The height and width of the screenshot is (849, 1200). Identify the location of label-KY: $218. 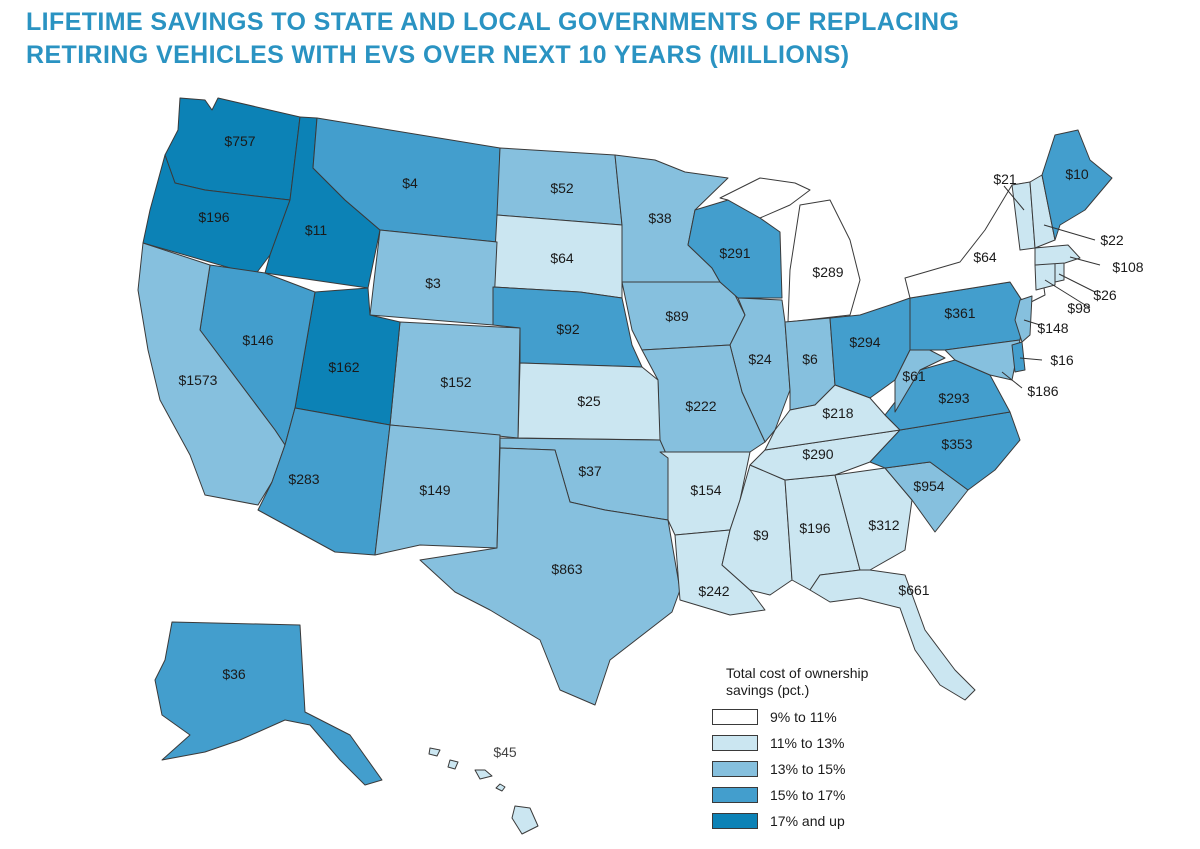
(837, 413).